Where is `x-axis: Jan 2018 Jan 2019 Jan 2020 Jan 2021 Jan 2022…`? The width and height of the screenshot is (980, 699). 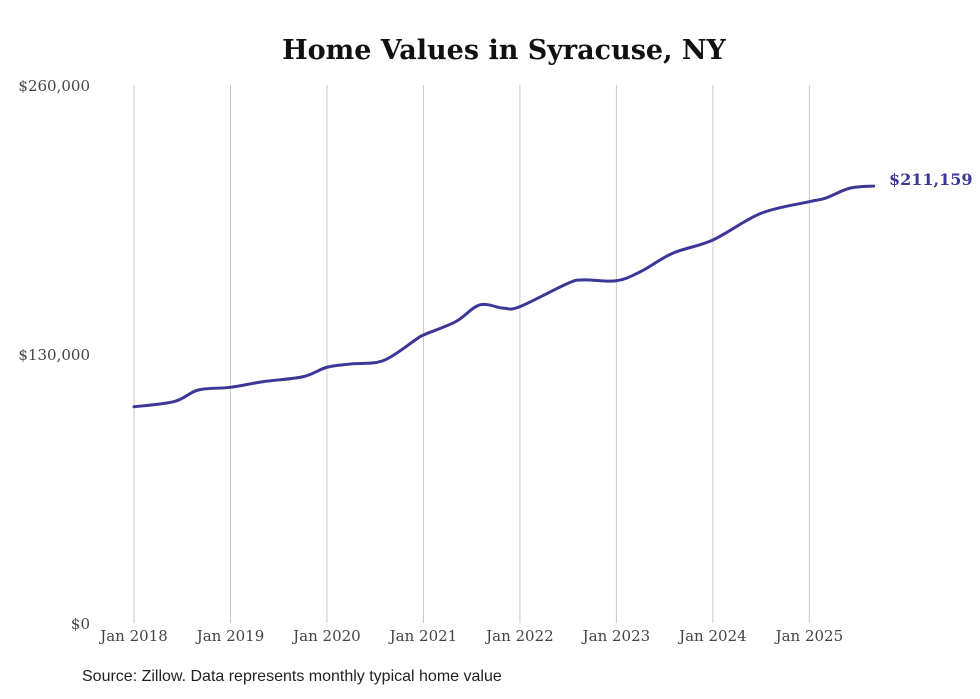
x-axis: Jan 2018 Jan 2019 Jan 2020 Jan 2021 Jan 2022… is located at coordinates (470, 636).